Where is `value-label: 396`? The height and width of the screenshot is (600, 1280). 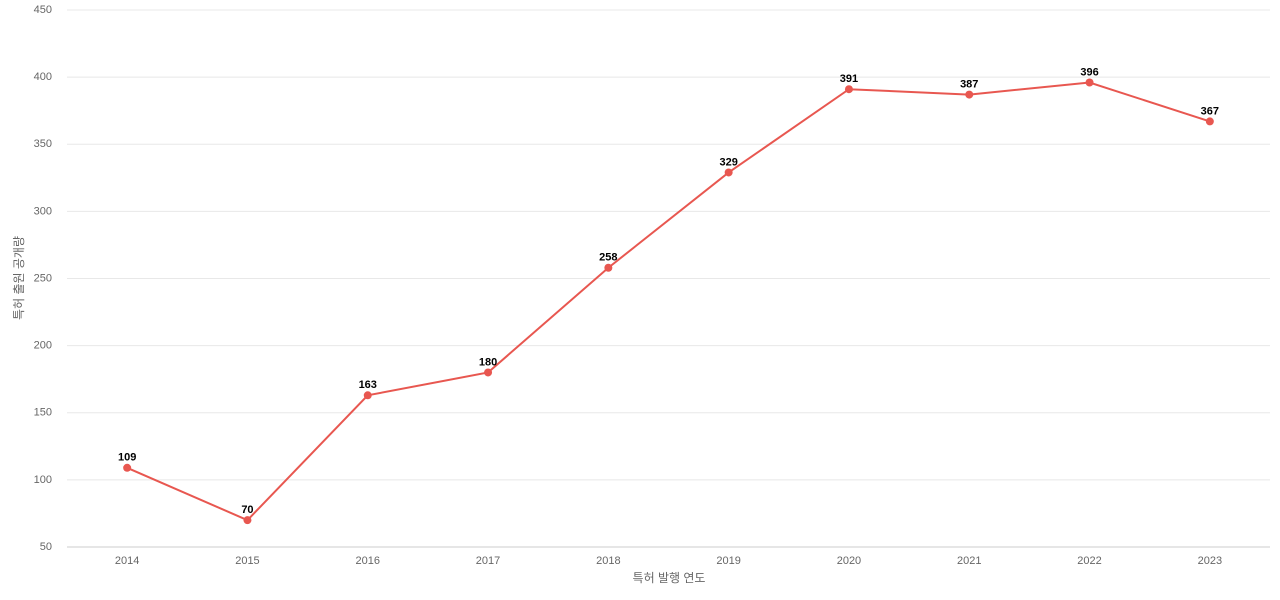
value-label: 396 is located at coordinates (1089, 72).